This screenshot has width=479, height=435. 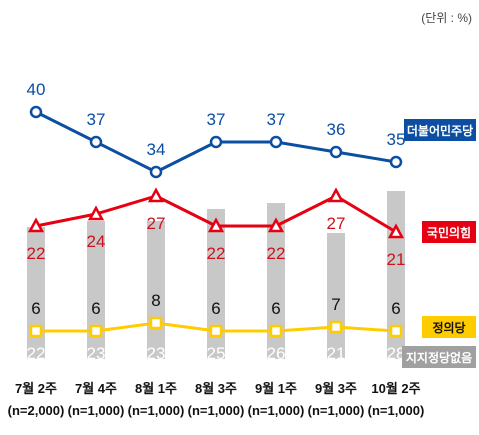 I want to click on legend-label: 국민의힘, so click(x=449, y=232).